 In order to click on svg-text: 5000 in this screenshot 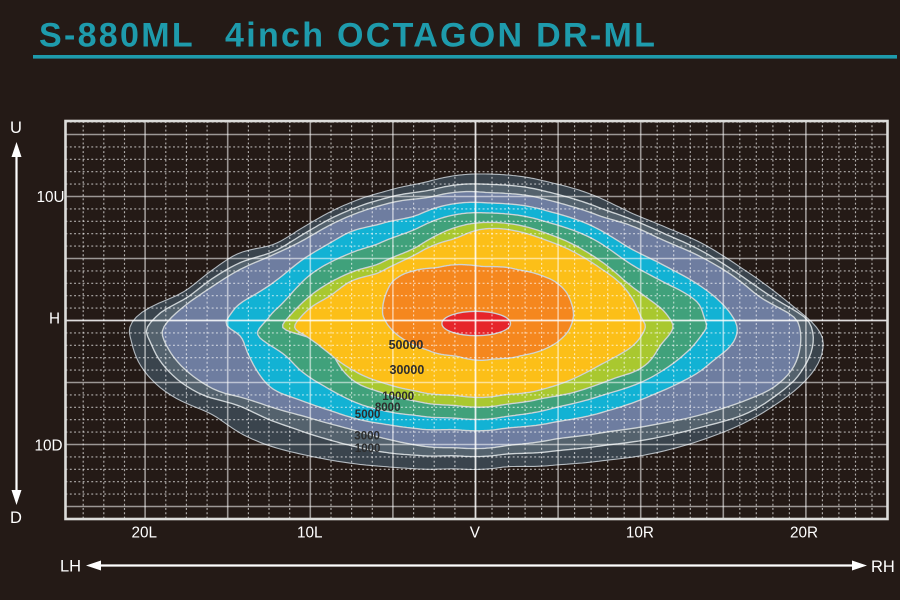, I will do `click(368, 415)`.